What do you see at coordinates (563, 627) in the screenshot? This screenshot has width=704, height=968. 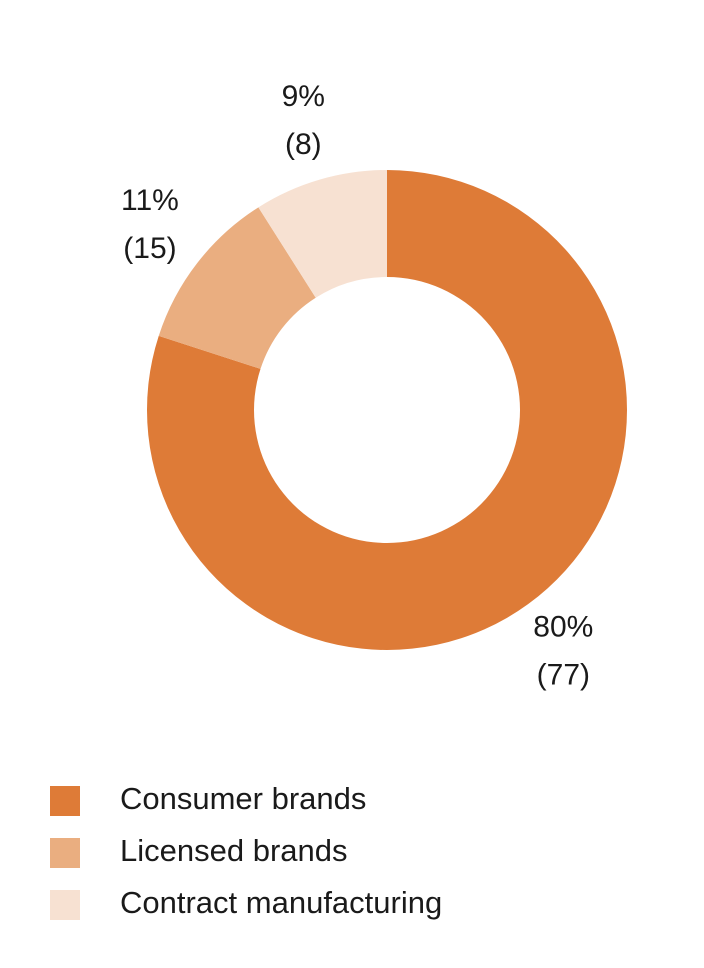 I see `value-label: 80%` at bounding box center [563, 627].